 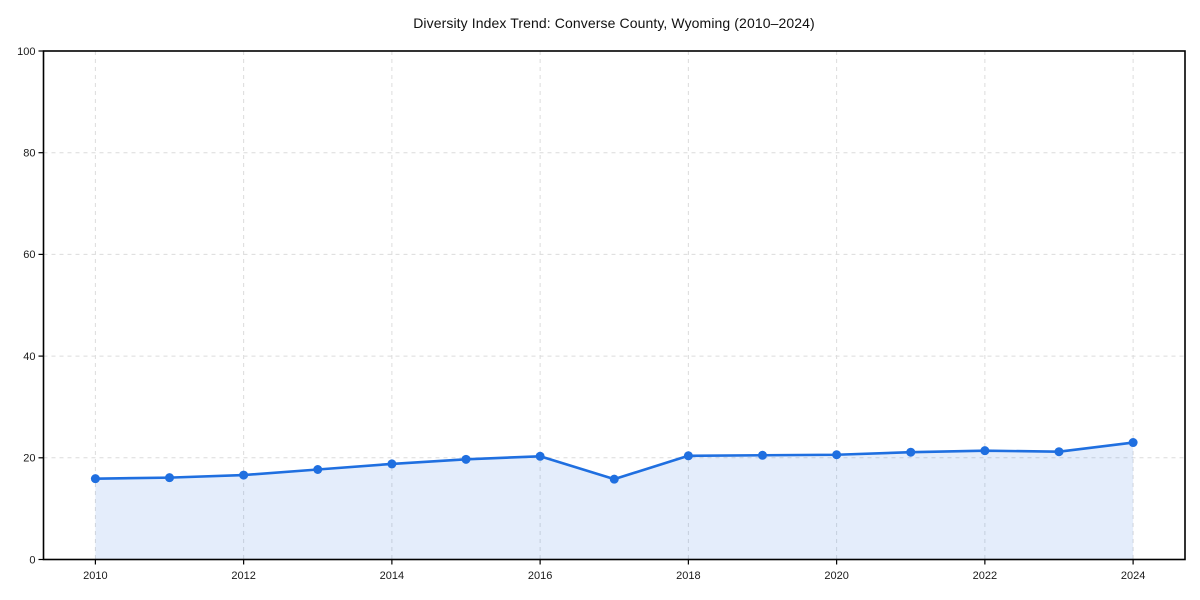 I want to click on y-tick-label: 40, so click(x=29, y=357).